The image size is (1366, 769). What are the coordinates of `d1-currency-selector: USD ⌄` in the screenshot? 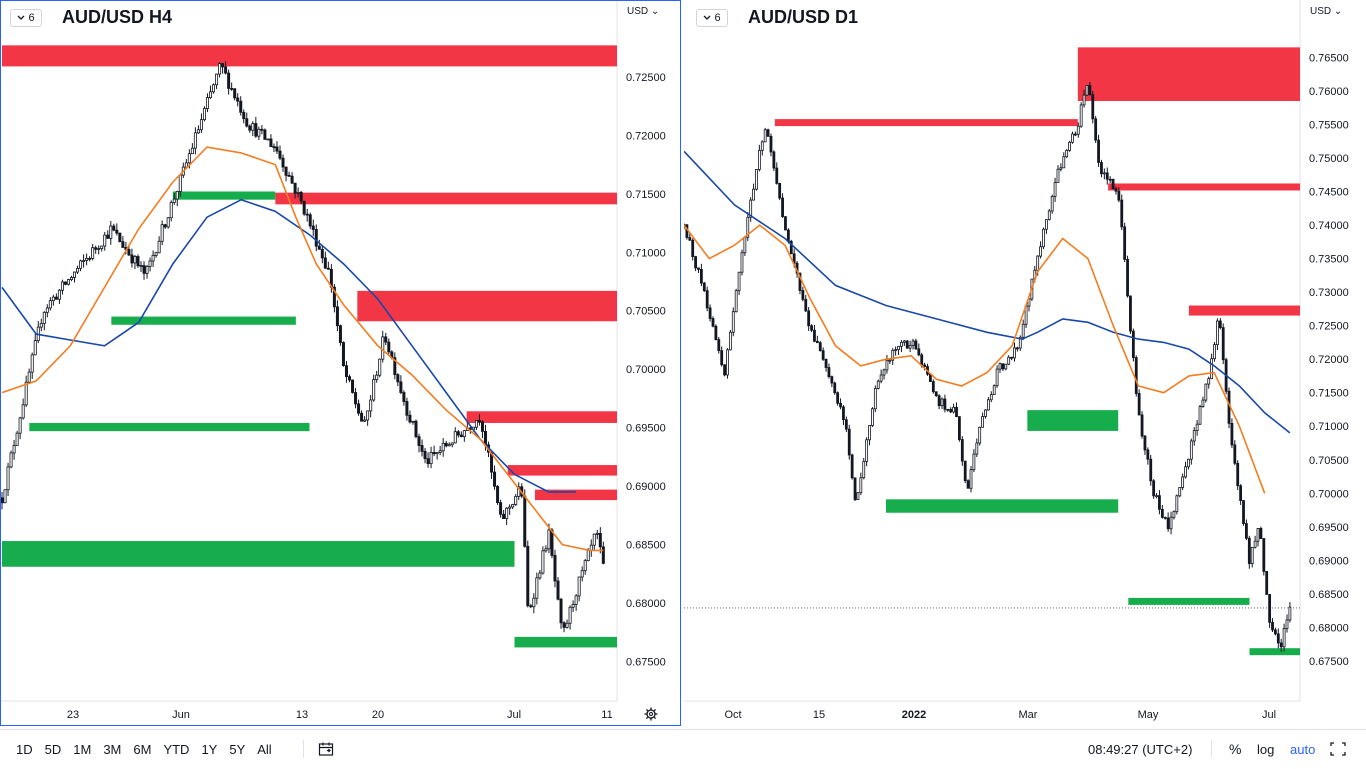 It's located at (1326, 11).